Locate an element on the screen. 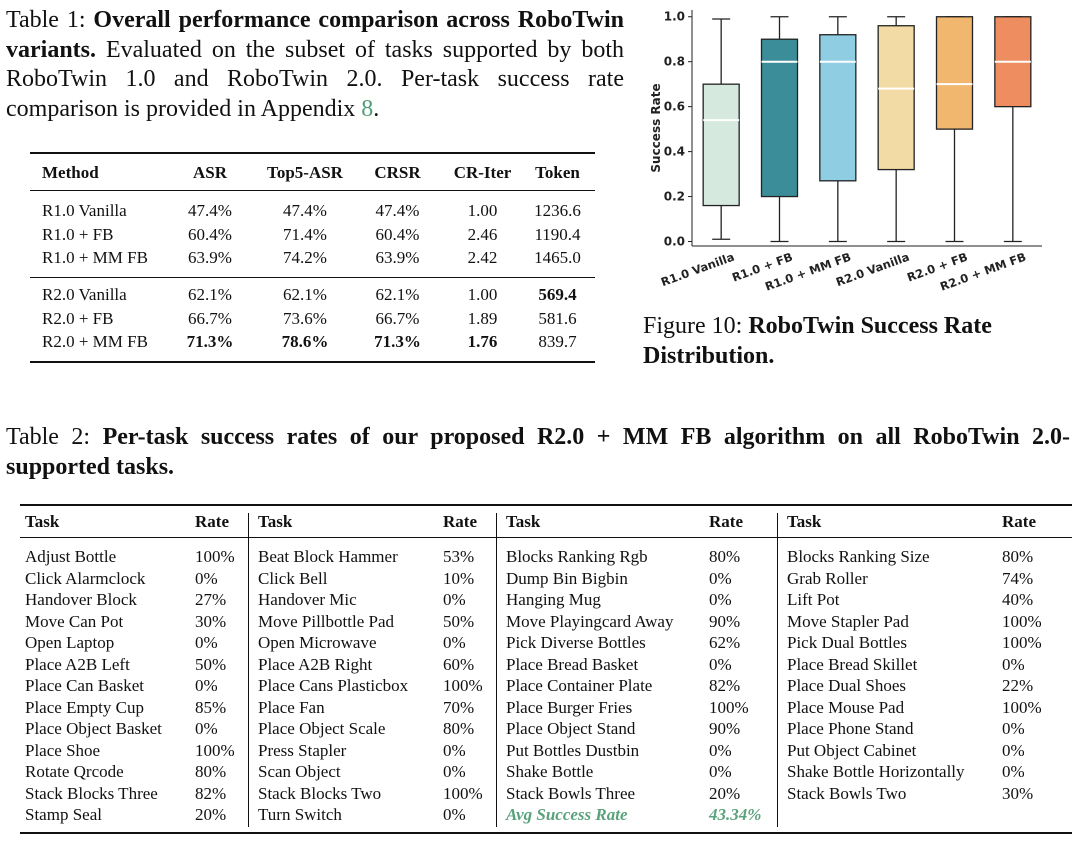  cell: Blocks Ranking Rgb is located at coordinates (577, 556).